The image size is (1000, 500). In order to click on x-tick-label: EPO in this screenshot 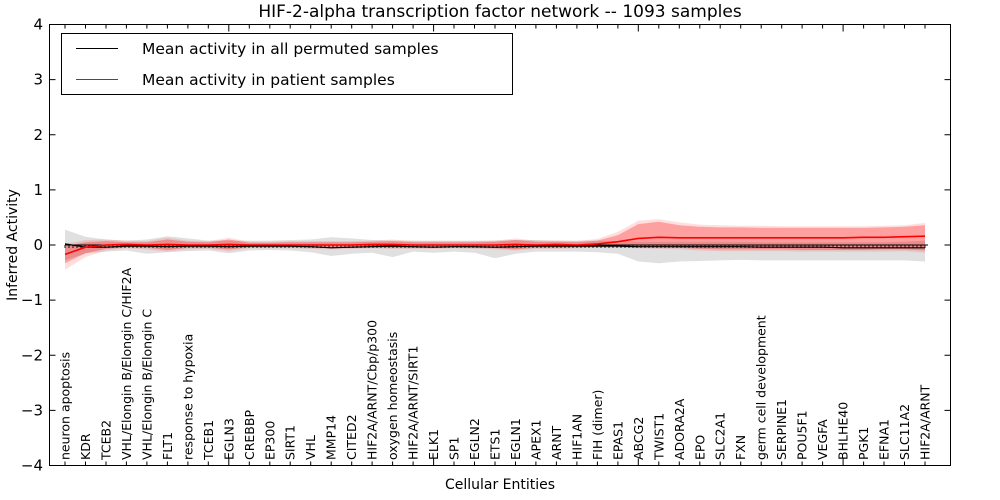, I will do `click(699, 447)`.